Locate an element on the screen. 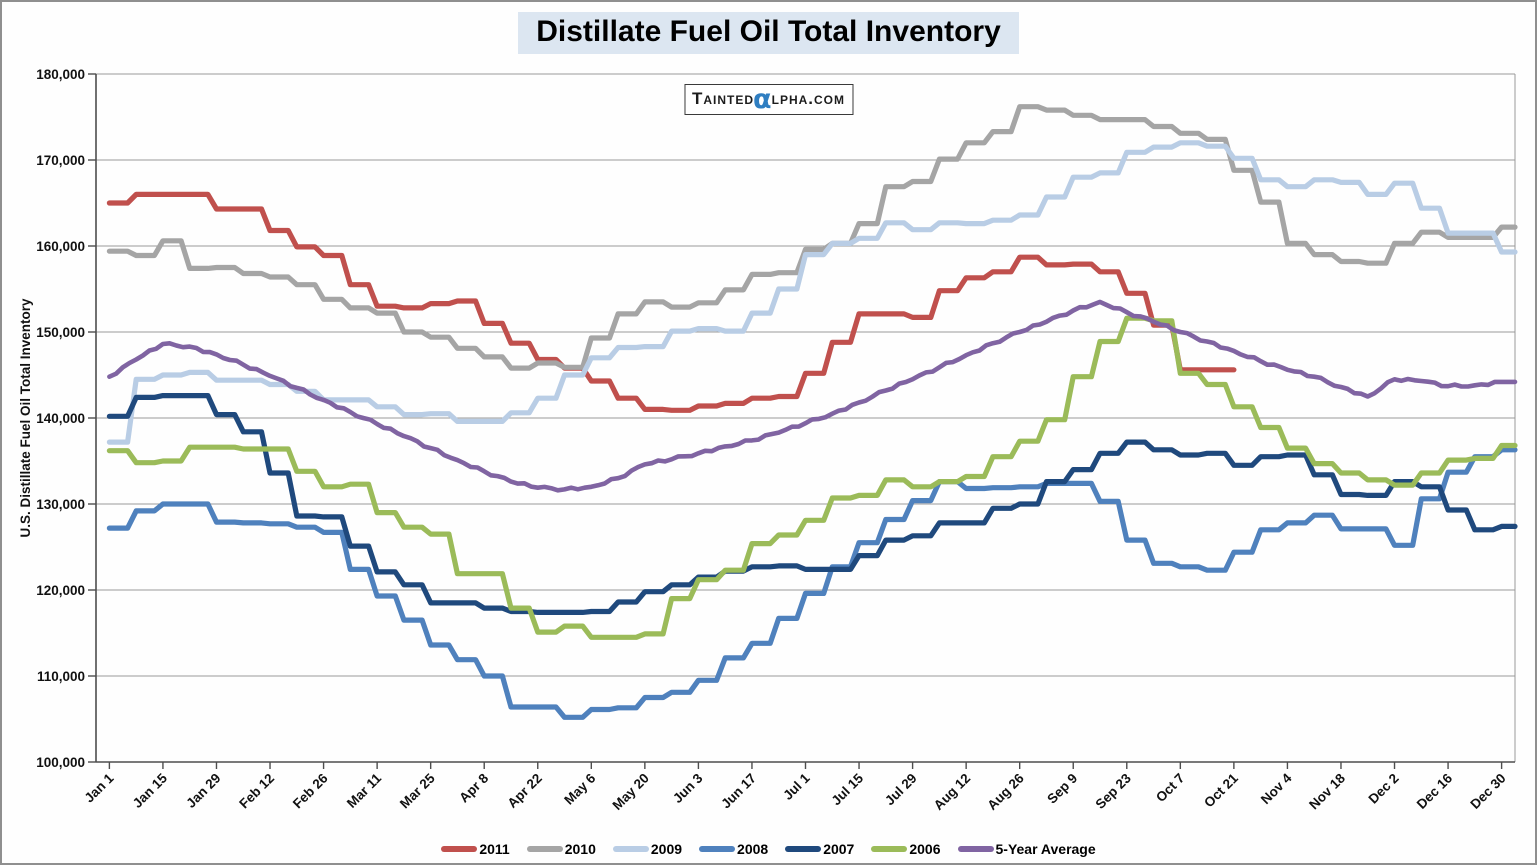  y-tick-label-170000: 170,000 is located at coordinates (60, 160).